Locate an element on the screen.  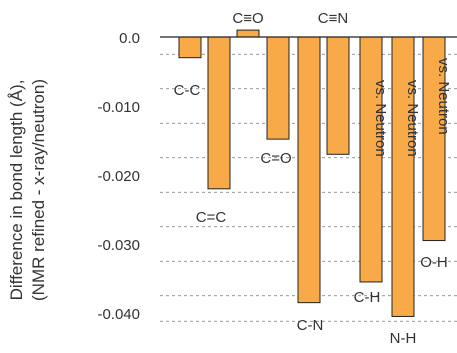
bar-annotations: vs. Neutron vs. Neutron vs. Neutron is located at coordinates (412, 107).